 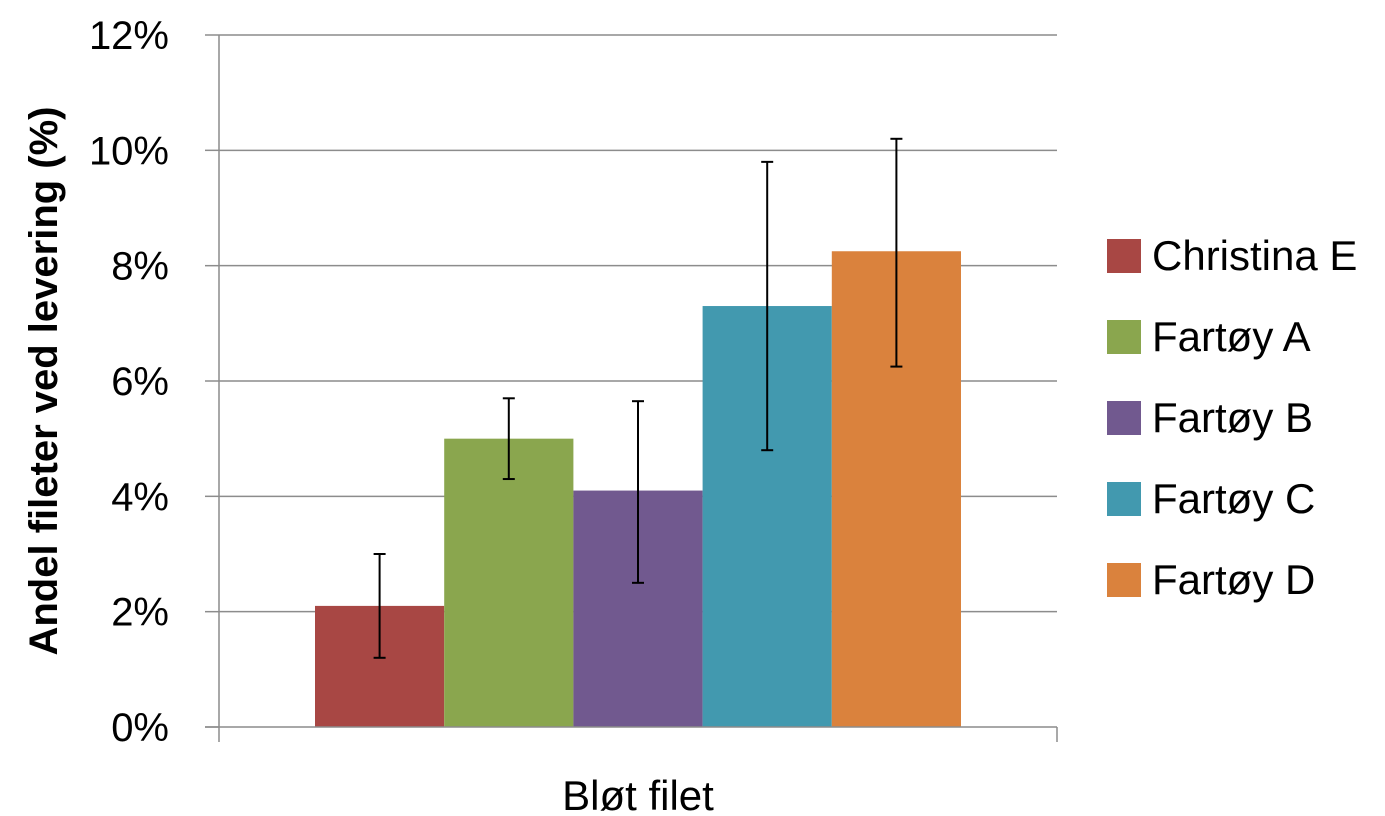 What do you see at coordinates (638, 794) in the screenshot?
I see `x-category-label: Bløt filet` at bounding box center [638, 794].